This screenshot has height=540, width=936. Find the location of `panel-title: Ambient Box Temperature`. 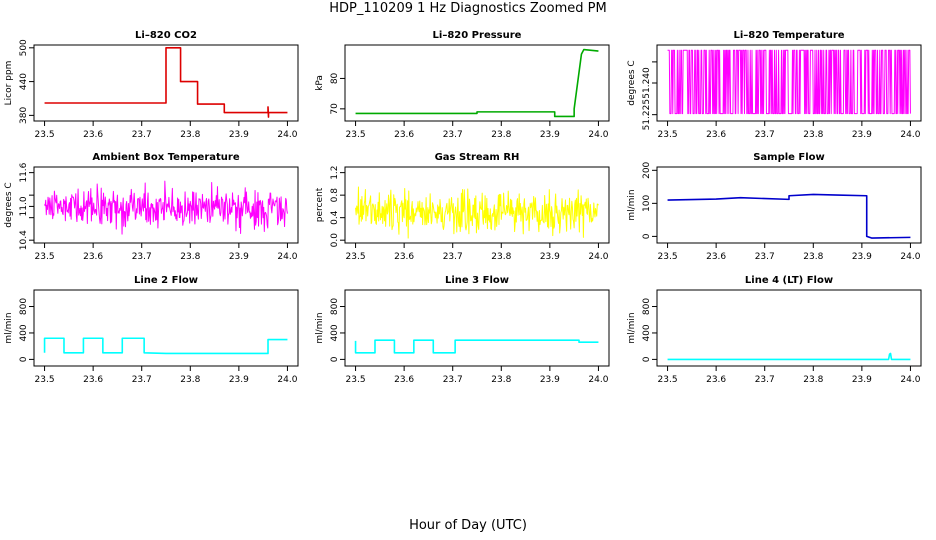

panel-title: Ambient Box Temperature is located at coordinates (165, 157).